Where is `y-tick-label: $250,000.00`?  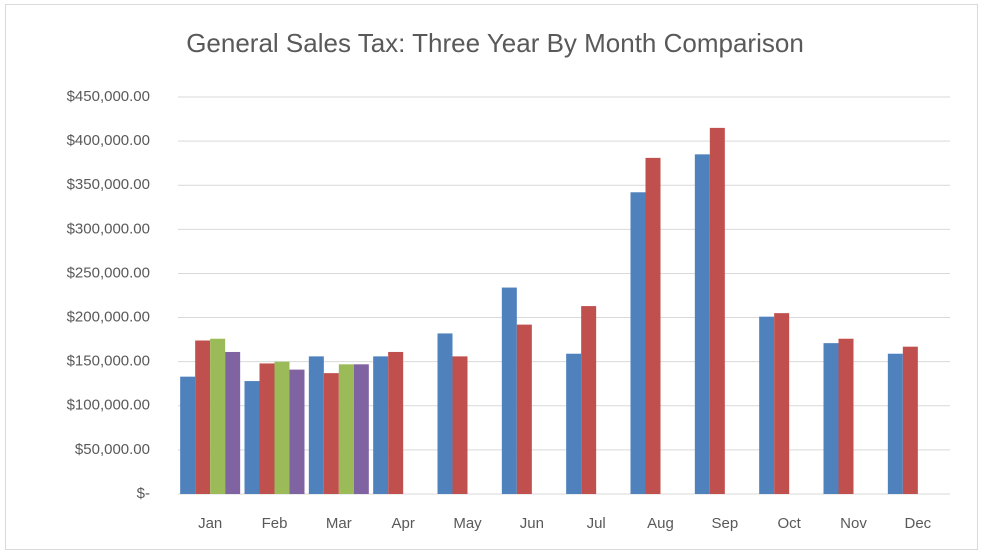 y-tick-label: $250,000.00 is located at coordinates (108, 272).